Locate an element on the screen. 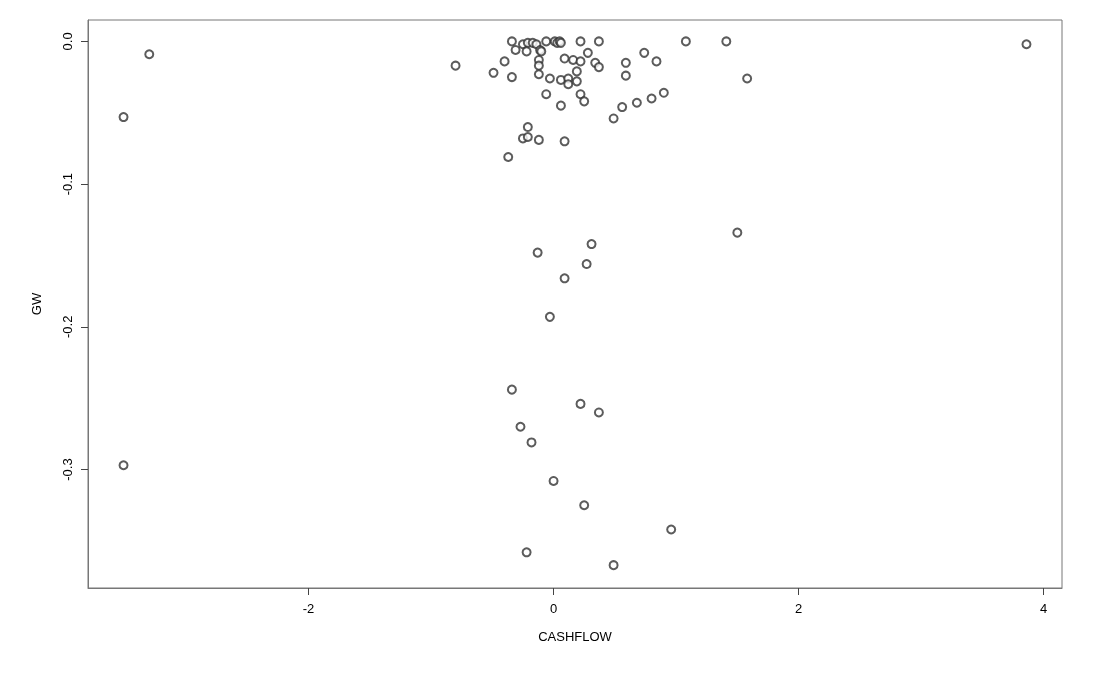 This screenshot has height=686, width=1111. x-tick-label: 4 is located at coordinates (1044, 608).